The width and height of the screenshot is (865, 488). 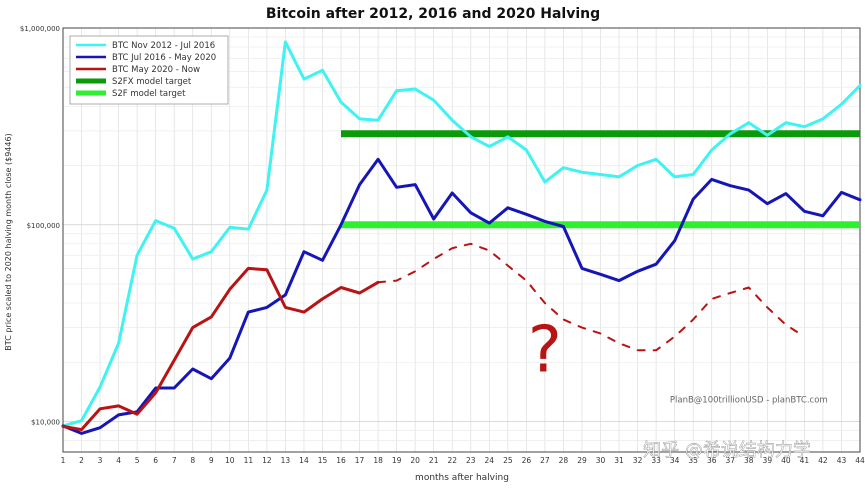 I want to click on x-tick-label: 15, so click(x=323, y=460).